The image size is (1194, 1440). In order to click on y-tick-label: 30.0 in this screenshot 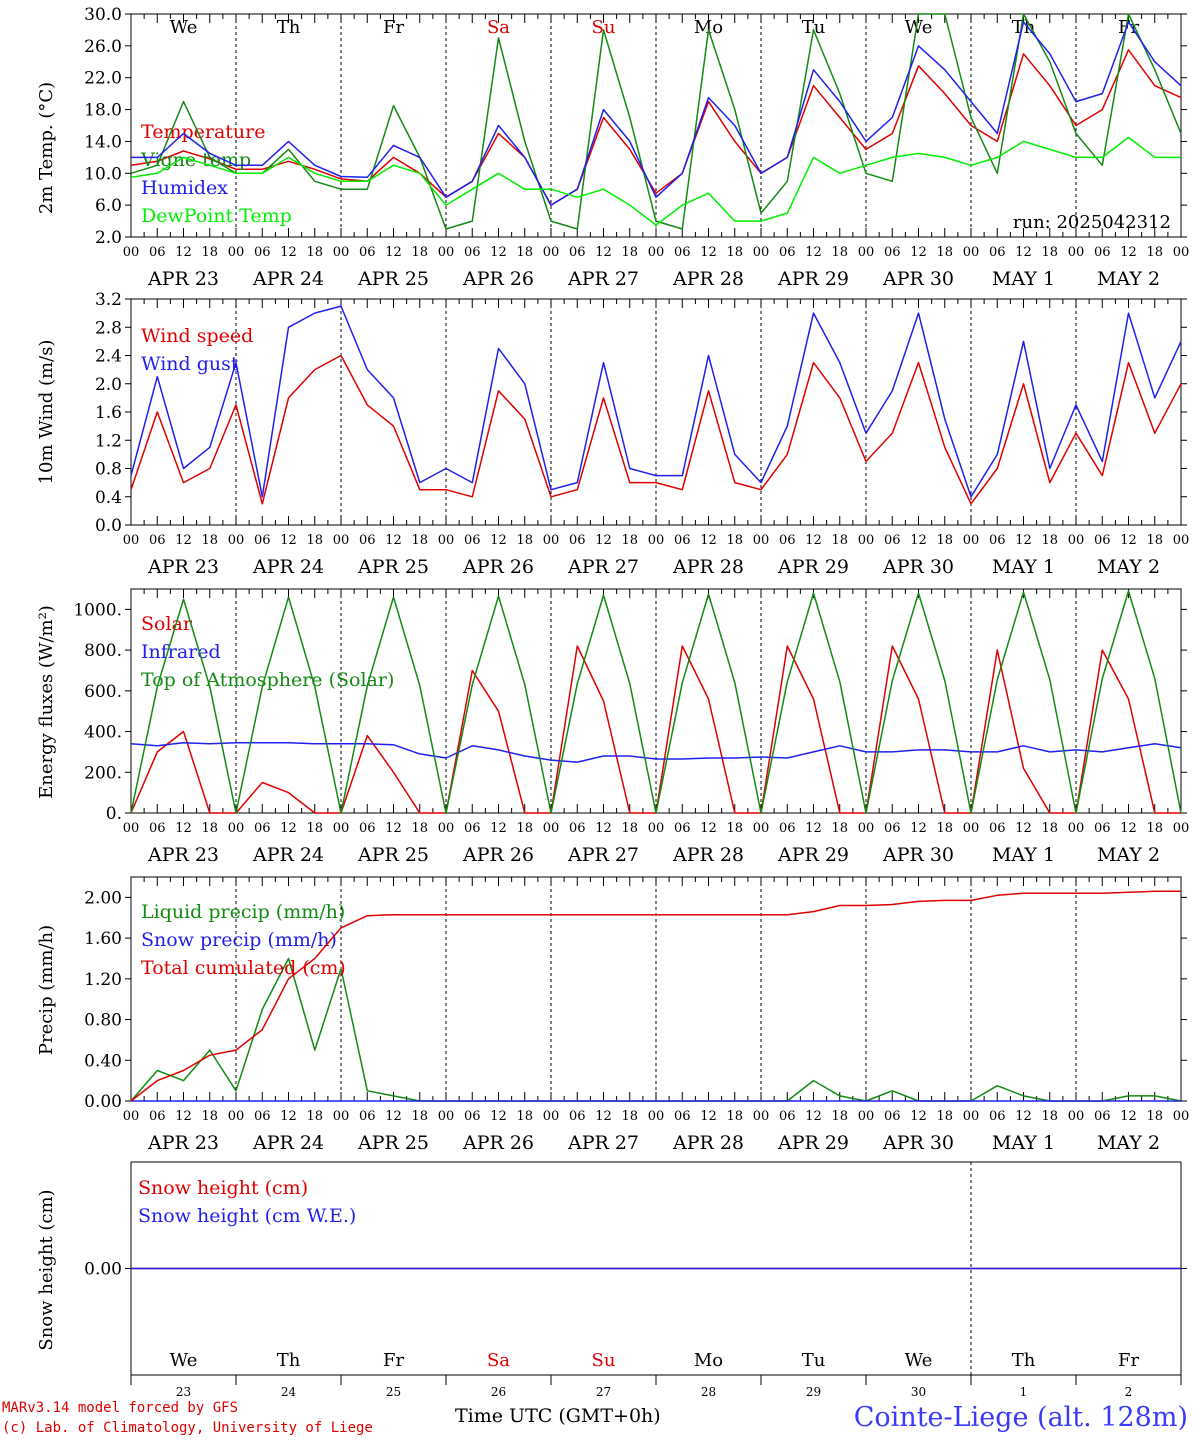, I will do `click(103, 15)`.